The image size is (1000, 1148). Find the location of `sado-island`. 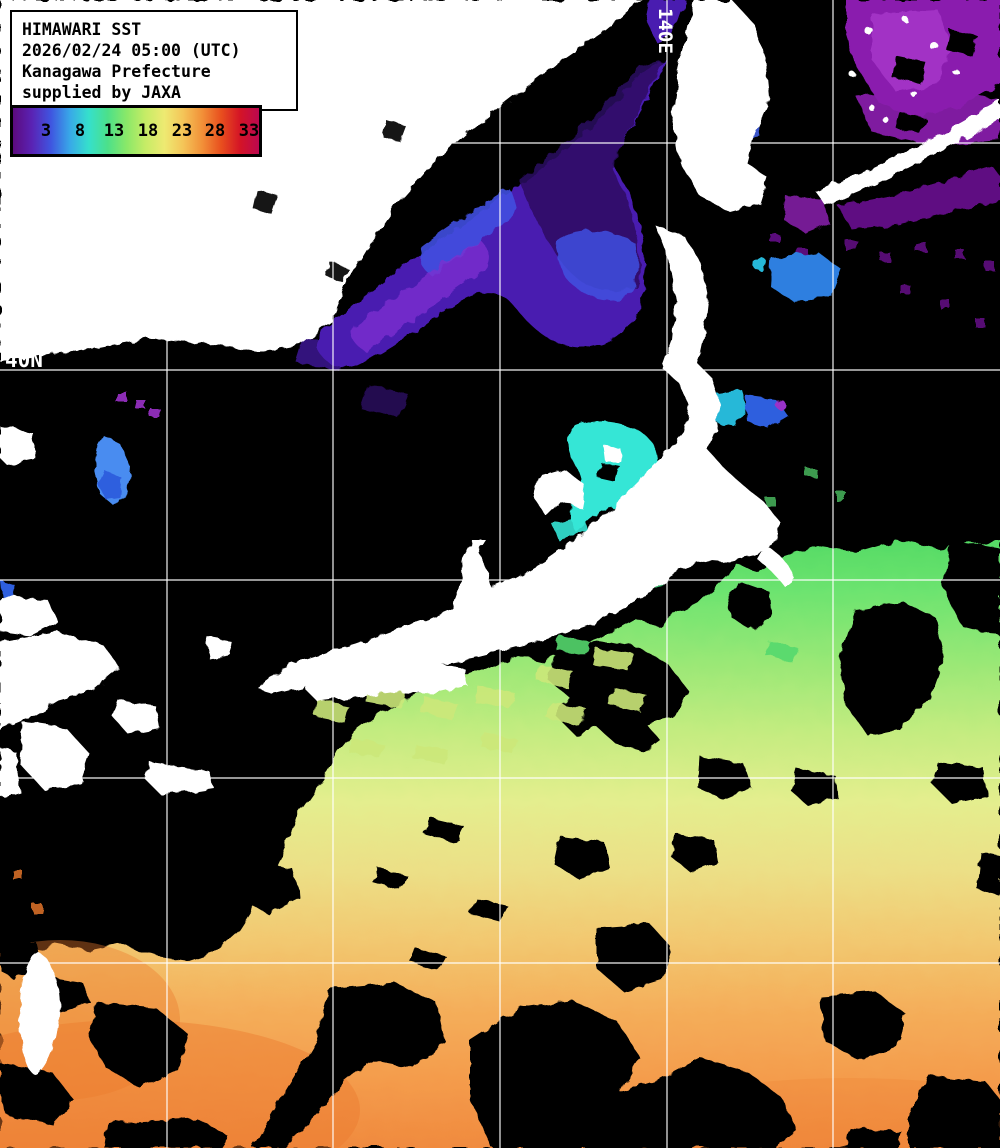

sado-island is located at coordinates (560, 493).